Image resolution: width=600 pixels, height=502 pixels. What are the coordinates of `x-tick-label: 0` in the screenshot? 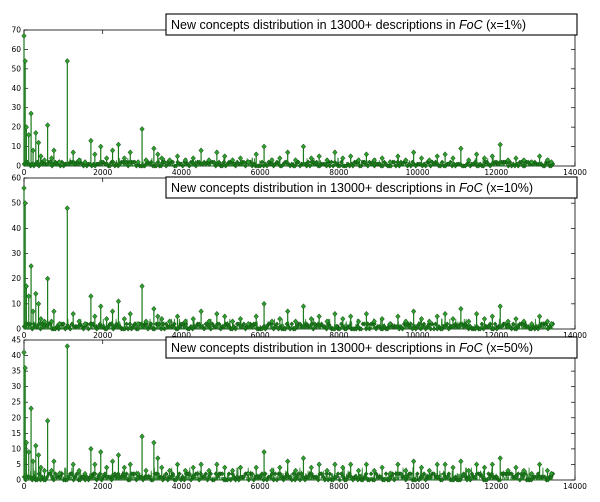 It's located at (24, 172).